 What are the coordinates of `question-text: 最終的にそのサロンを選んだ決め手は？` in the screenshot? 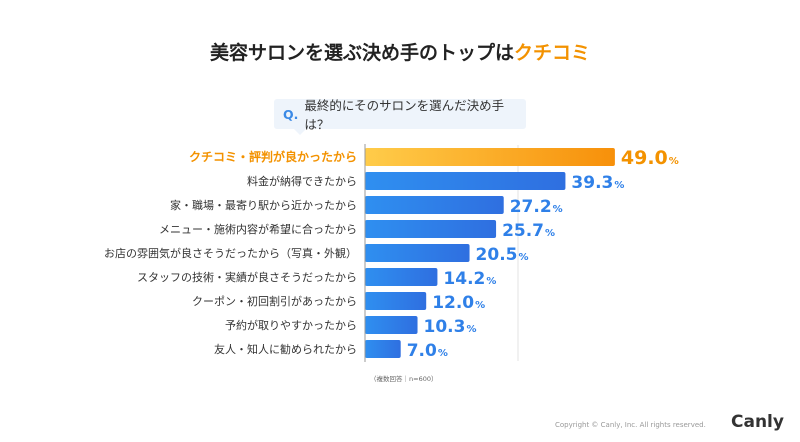 It's located at (404, 115).